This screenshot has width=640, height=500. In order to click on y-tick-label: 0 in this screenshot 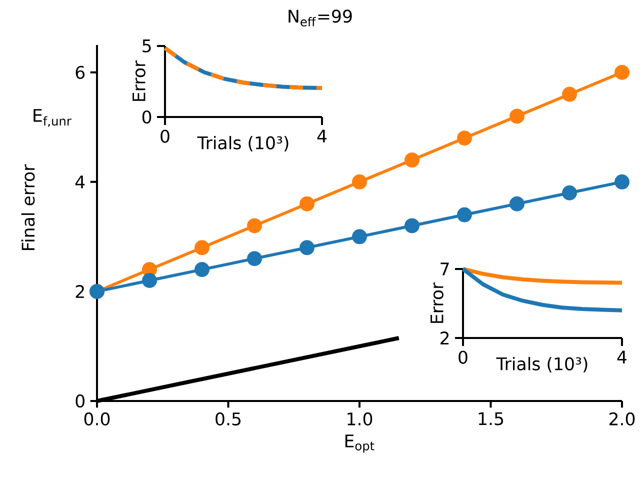, I will do `click(80, 401)`.